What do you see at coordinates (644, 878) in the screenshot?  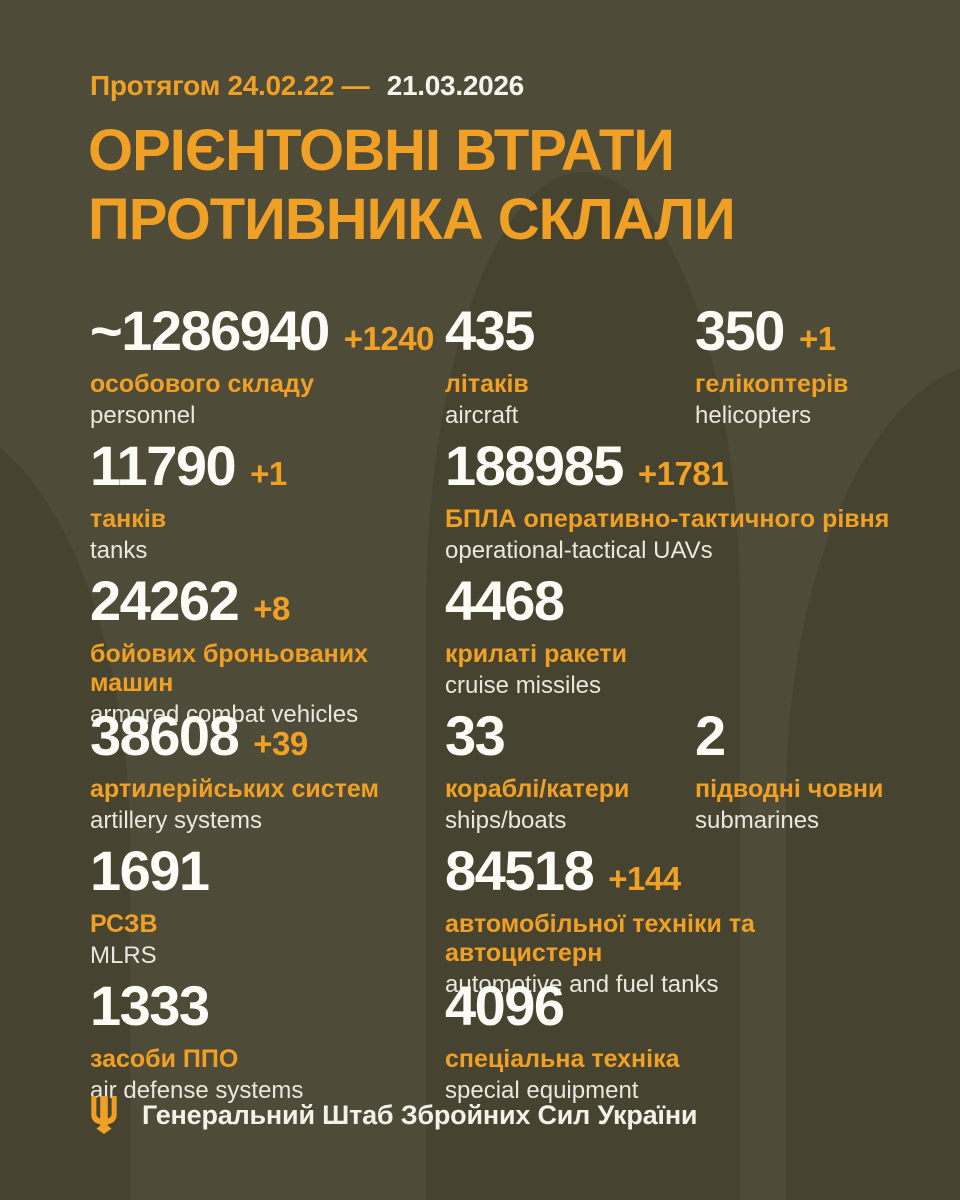 I see `stat-delta: +144` at bounding box center [644, 878].